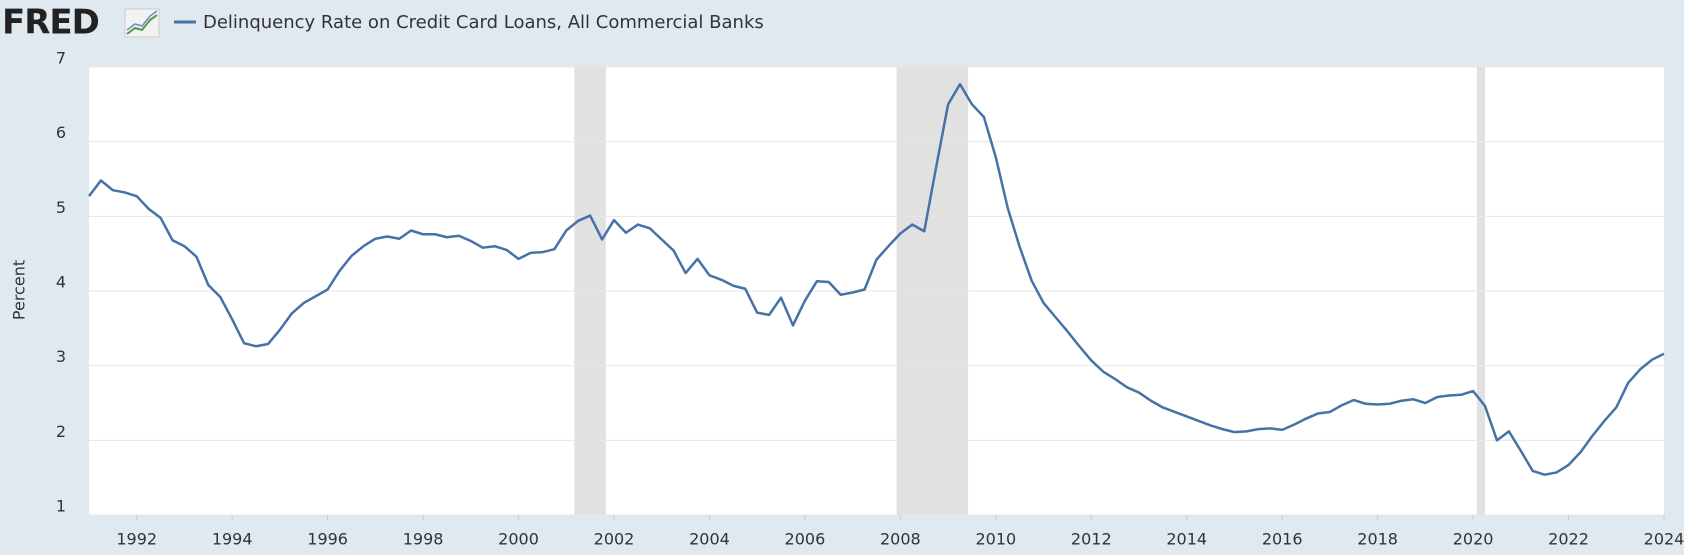  Describe the element at coordinates (50, 23) in the screenshot. I see `brand-logo: FRED` at that location.